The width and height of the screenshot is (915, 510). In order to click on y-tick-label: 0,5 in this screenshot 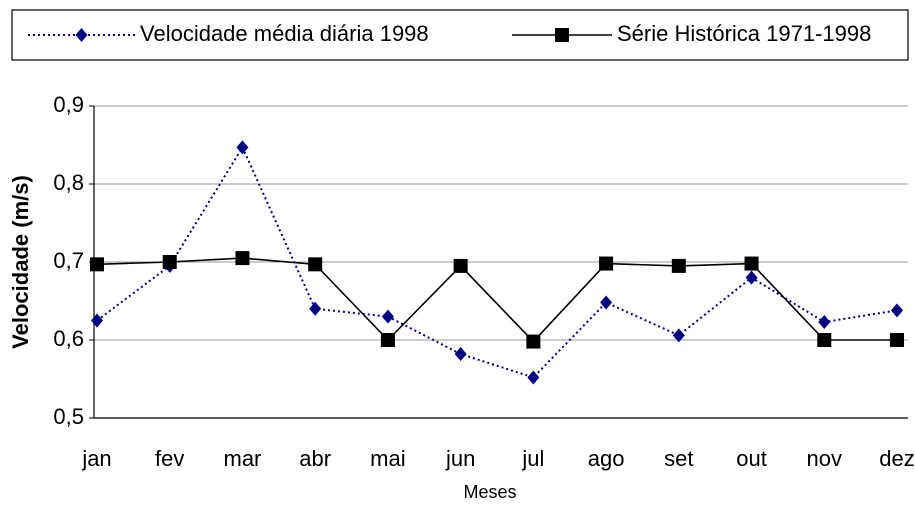, I will do `click(68, 416)`.